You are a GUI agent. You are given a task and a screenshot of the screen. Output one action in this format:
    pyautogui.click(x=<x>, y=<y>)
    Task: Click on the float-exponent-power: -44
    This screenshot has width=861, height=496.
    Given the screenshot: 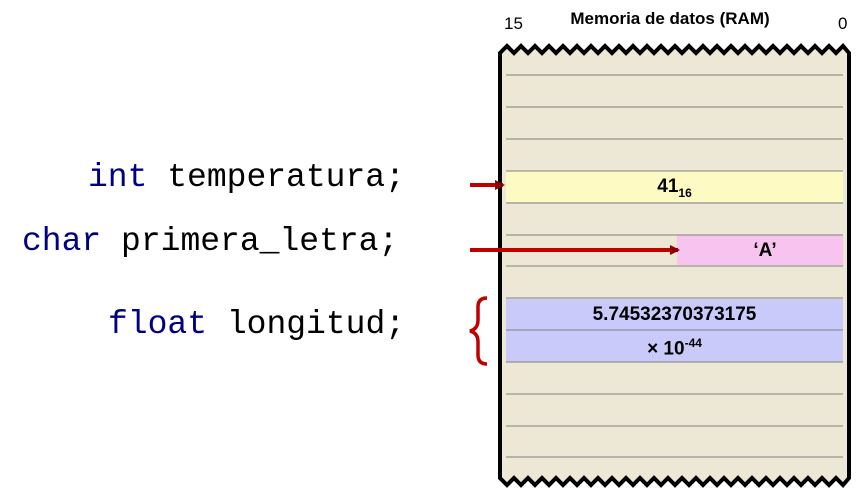 What is the action you would take?
    pyautogui.click(x=693, y=343)
    